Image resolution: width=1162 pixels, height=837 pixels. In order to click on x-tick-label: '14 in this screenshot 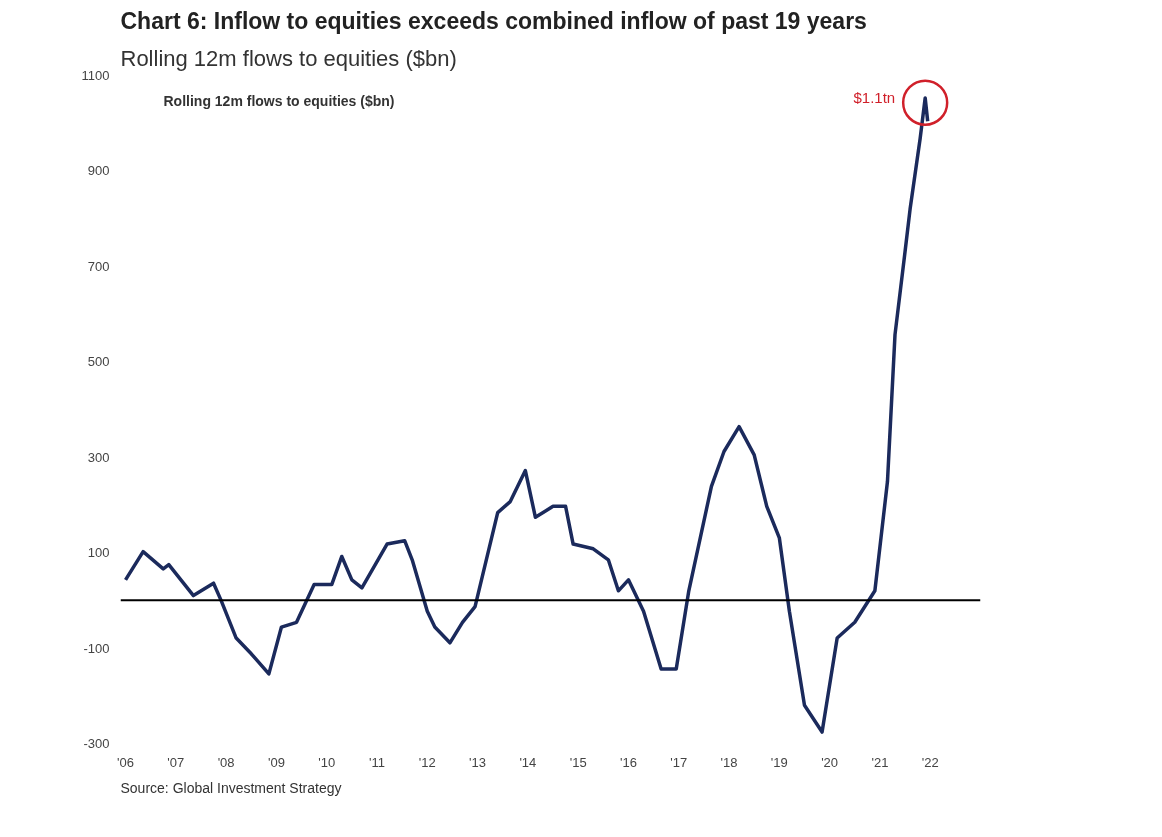, I will do `click(528, 762)`.